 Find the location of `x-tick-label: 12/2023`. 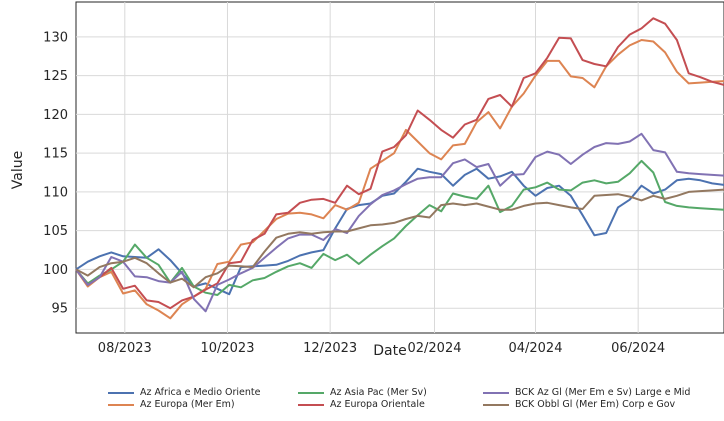

x-tick-label: 12/2023 is located at coordinates (330, 348).